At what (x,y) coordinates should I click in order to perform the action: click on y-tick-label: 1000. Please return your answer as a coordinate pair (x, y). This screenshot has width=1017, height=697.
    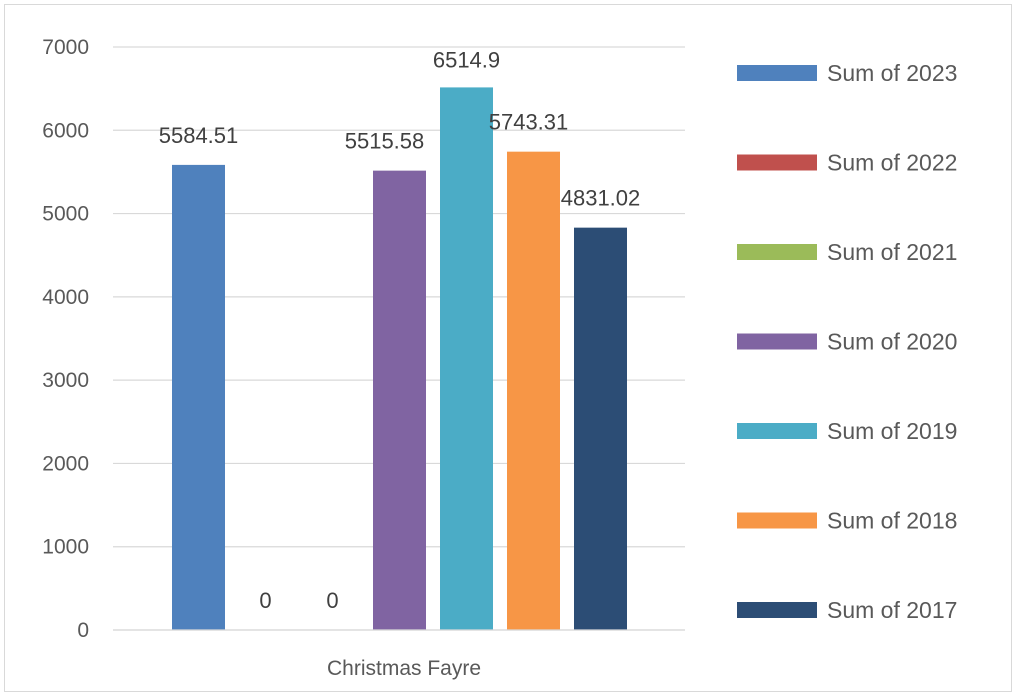
    Looking at the image, I should click on (65, 547).